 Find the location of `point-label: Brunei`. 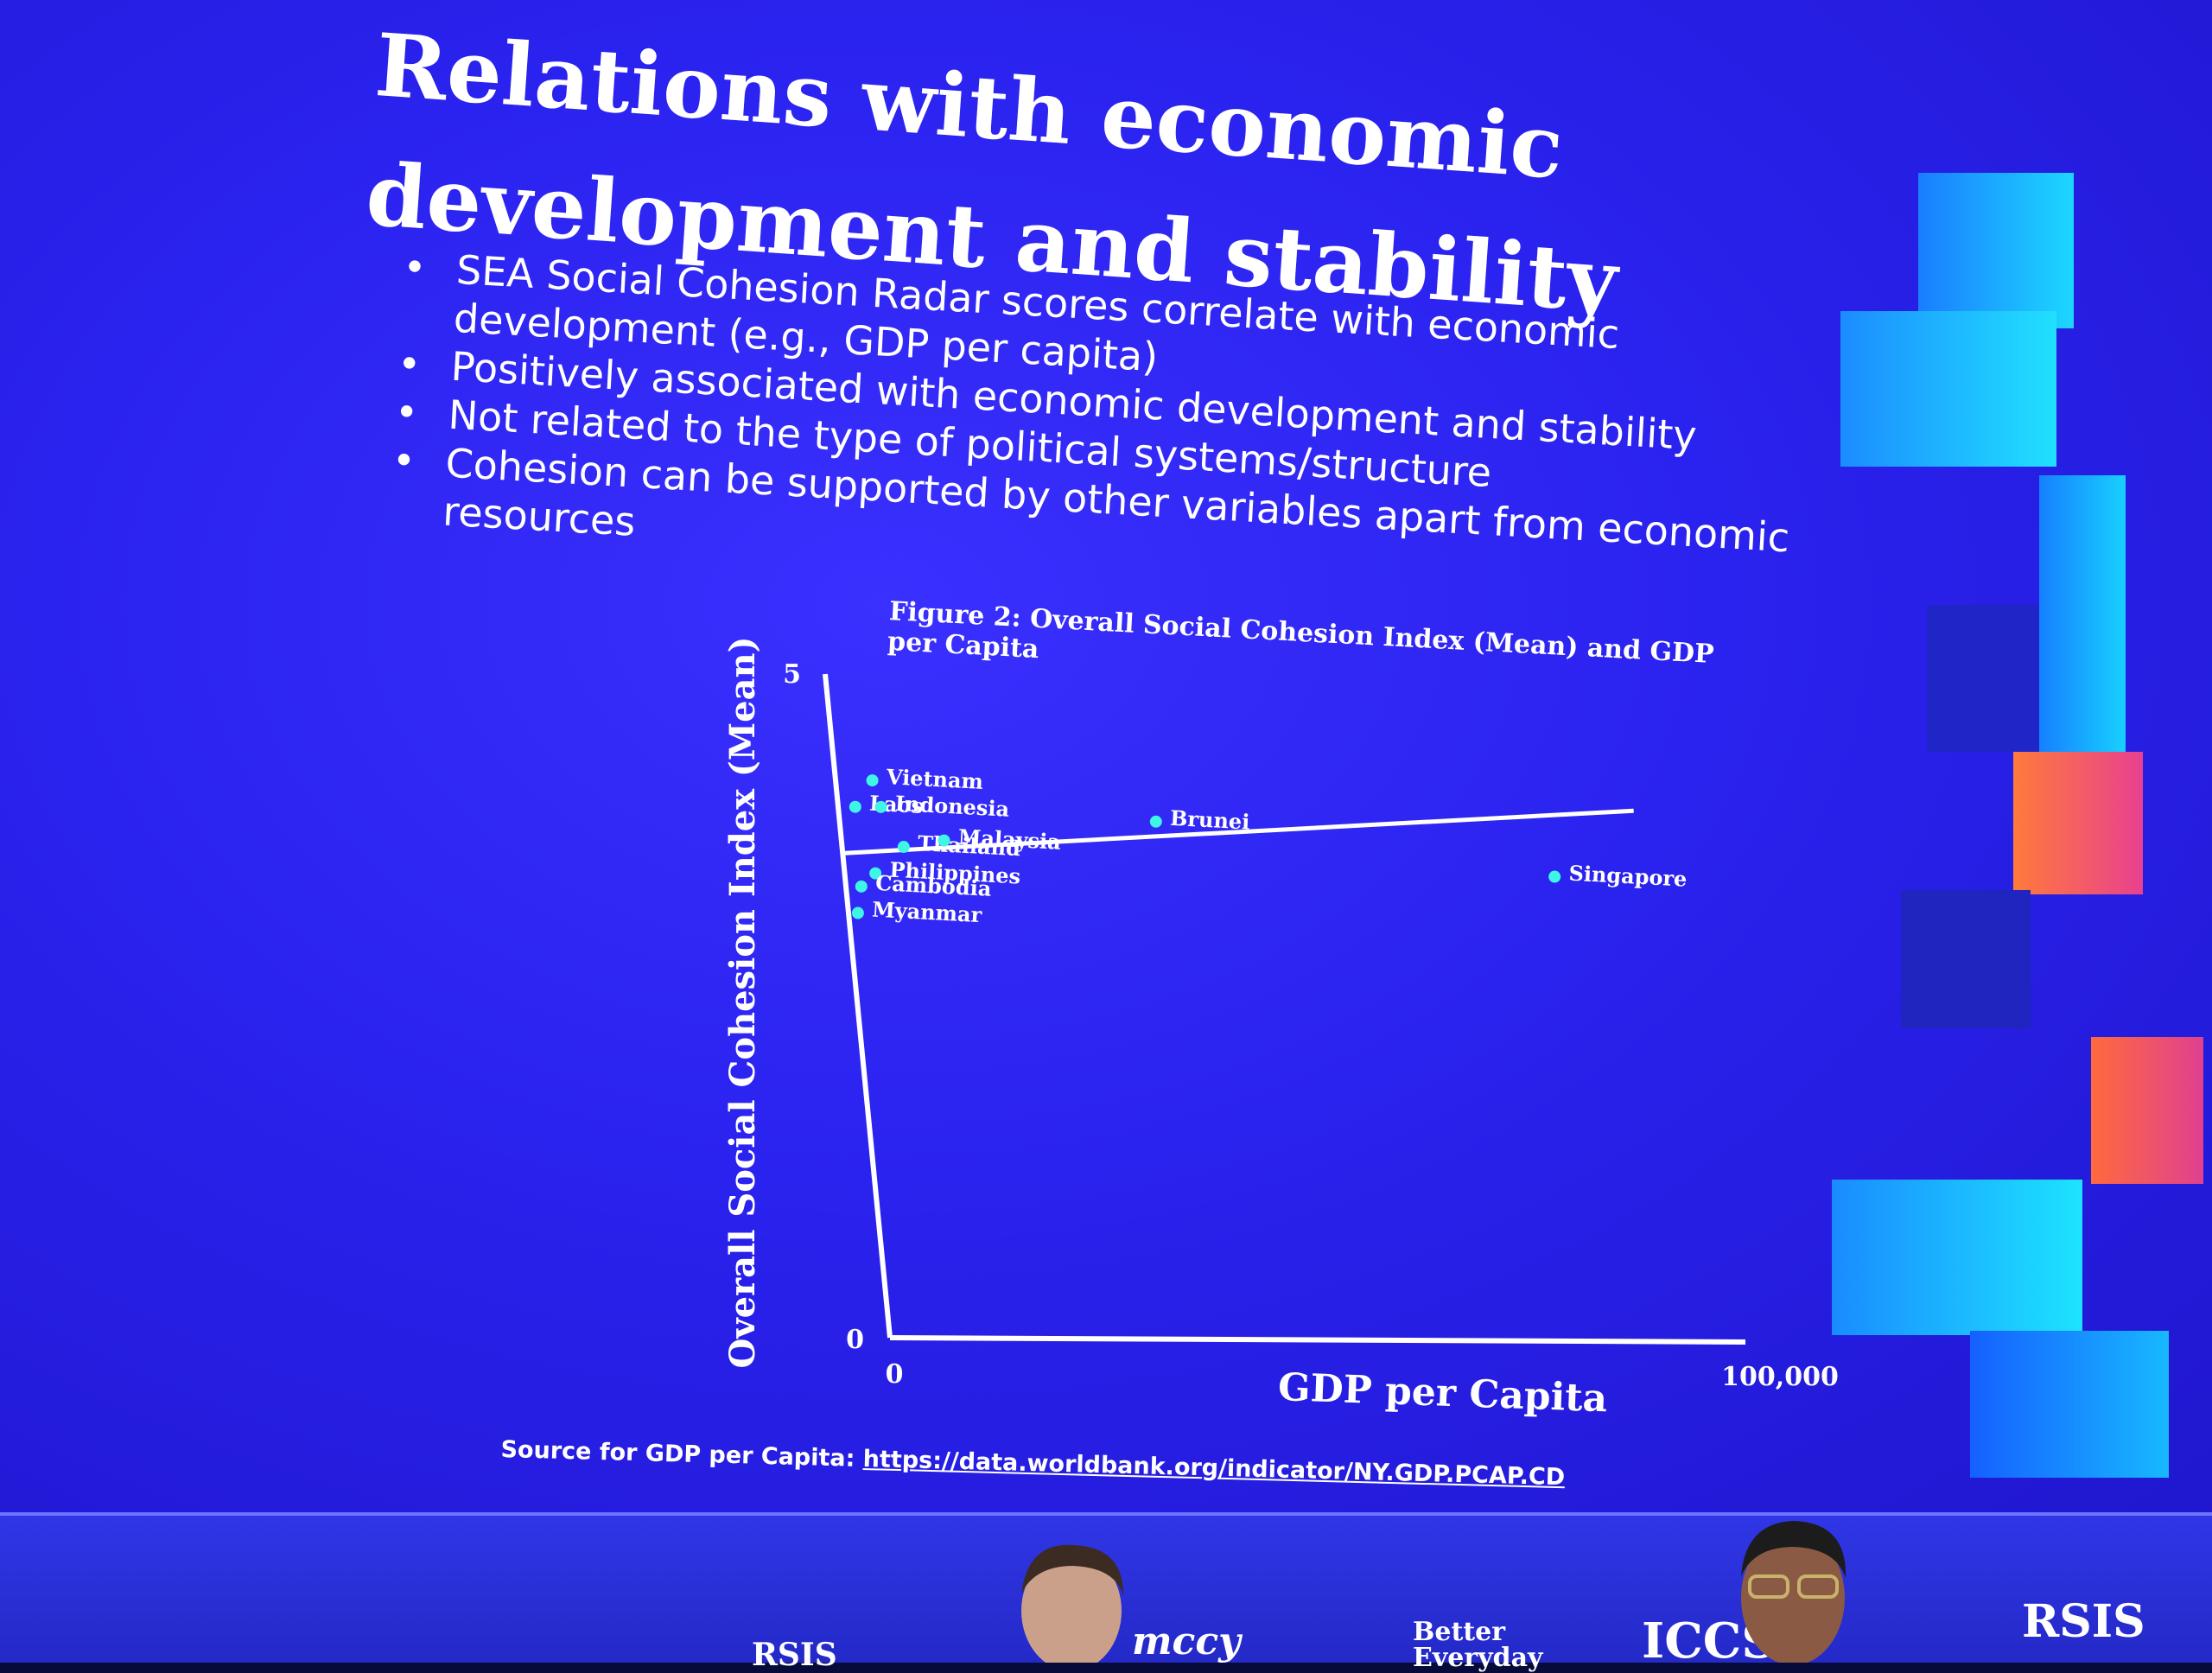

point-label: Brunei is located at coordinates (1209, 820).